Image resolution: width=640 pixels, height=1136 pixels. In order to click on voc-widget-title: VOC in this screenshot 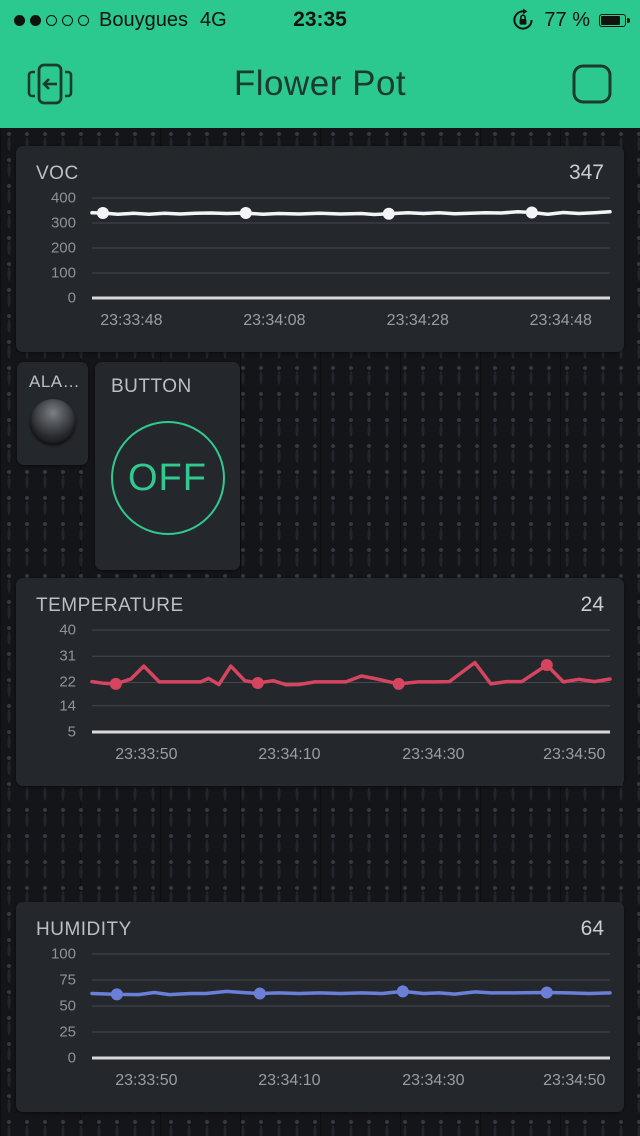, I will do `click(57, 173)`.